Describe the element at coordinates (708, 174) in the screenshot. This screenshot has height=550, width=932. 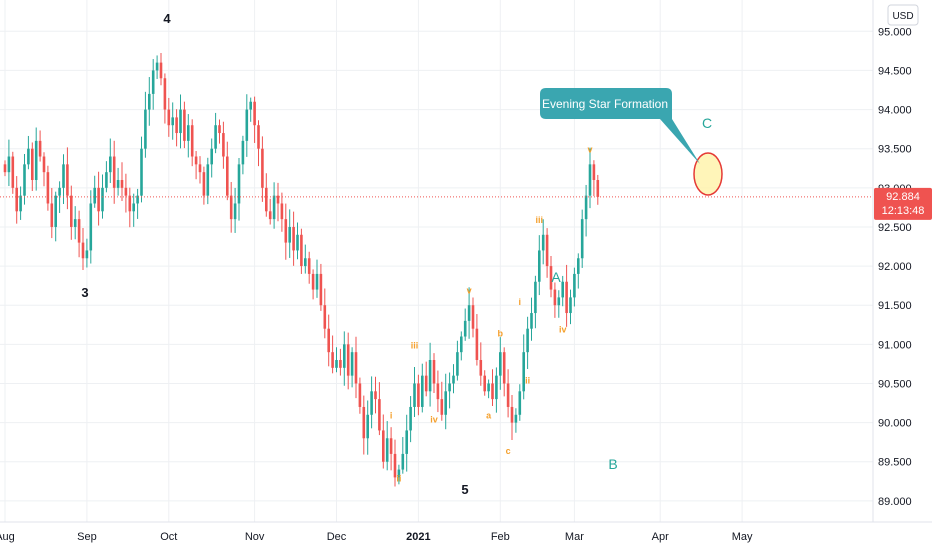
I see `evening-star-highlight` at that location.